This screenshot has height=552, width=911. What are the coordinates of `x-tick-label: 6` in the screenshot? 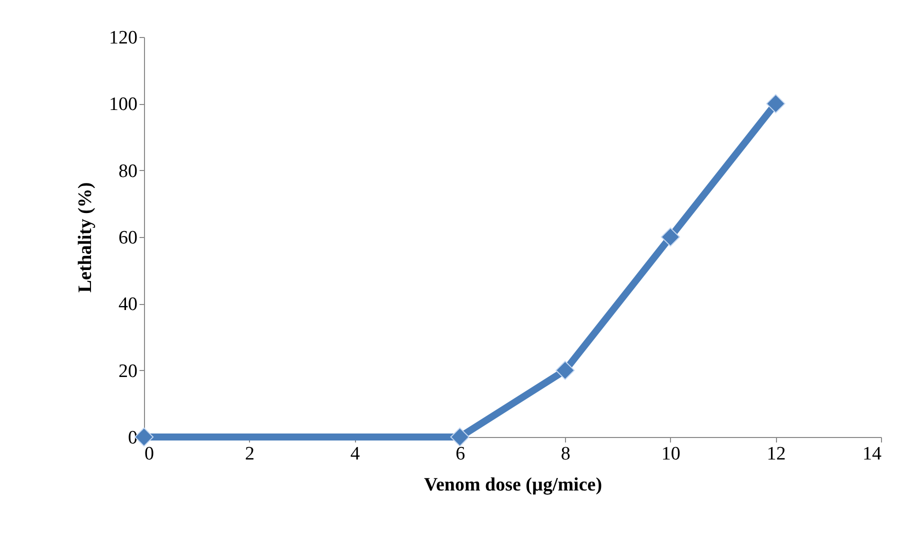 It's located at (461, 454).